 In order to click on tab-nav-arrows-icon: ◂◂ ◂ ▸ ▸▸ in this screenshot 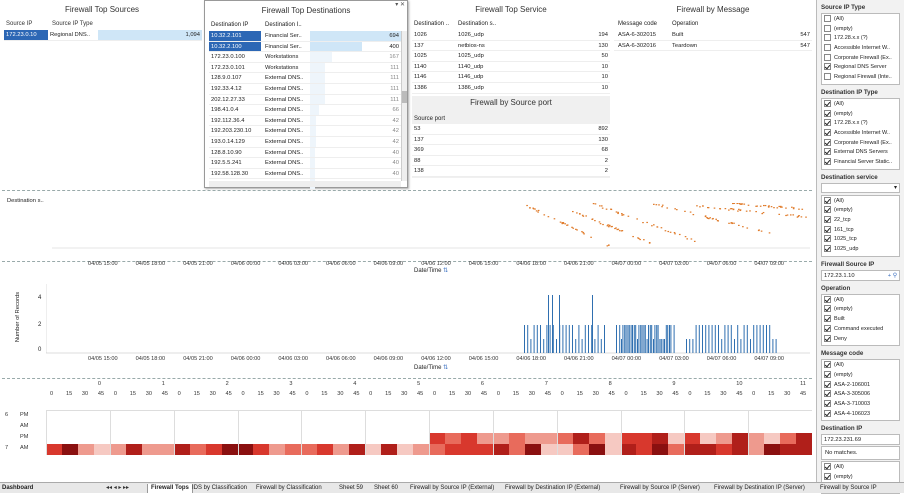, I will do `click(118, 488)`.